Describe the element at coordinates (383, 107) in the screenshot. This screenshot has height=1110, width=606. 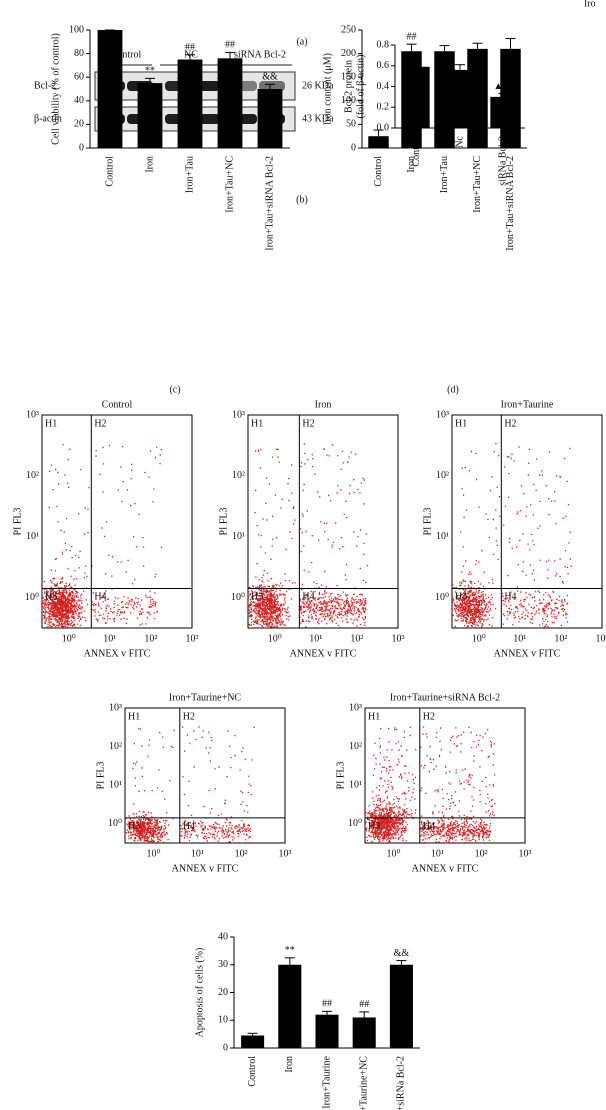
I see `y-tick-label: 0.2` at that location.